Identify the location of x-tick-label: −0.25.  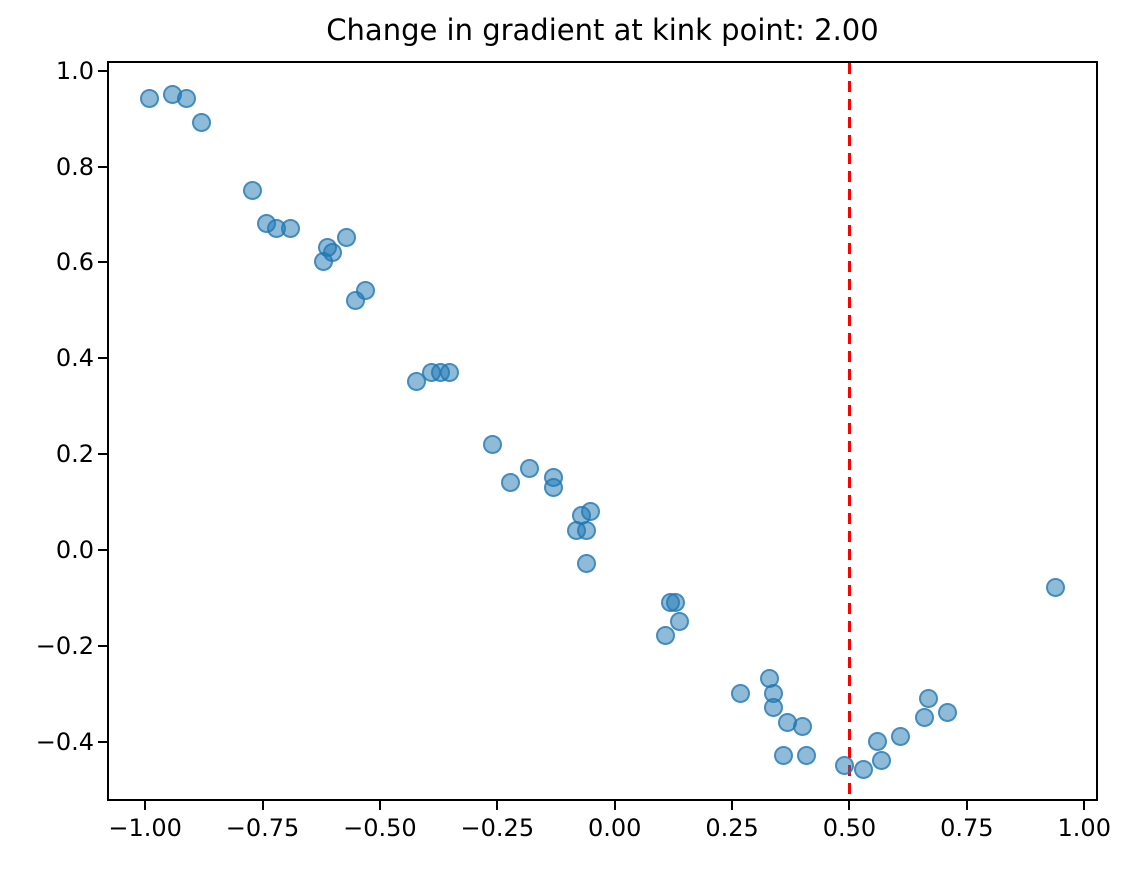
(497, 828).